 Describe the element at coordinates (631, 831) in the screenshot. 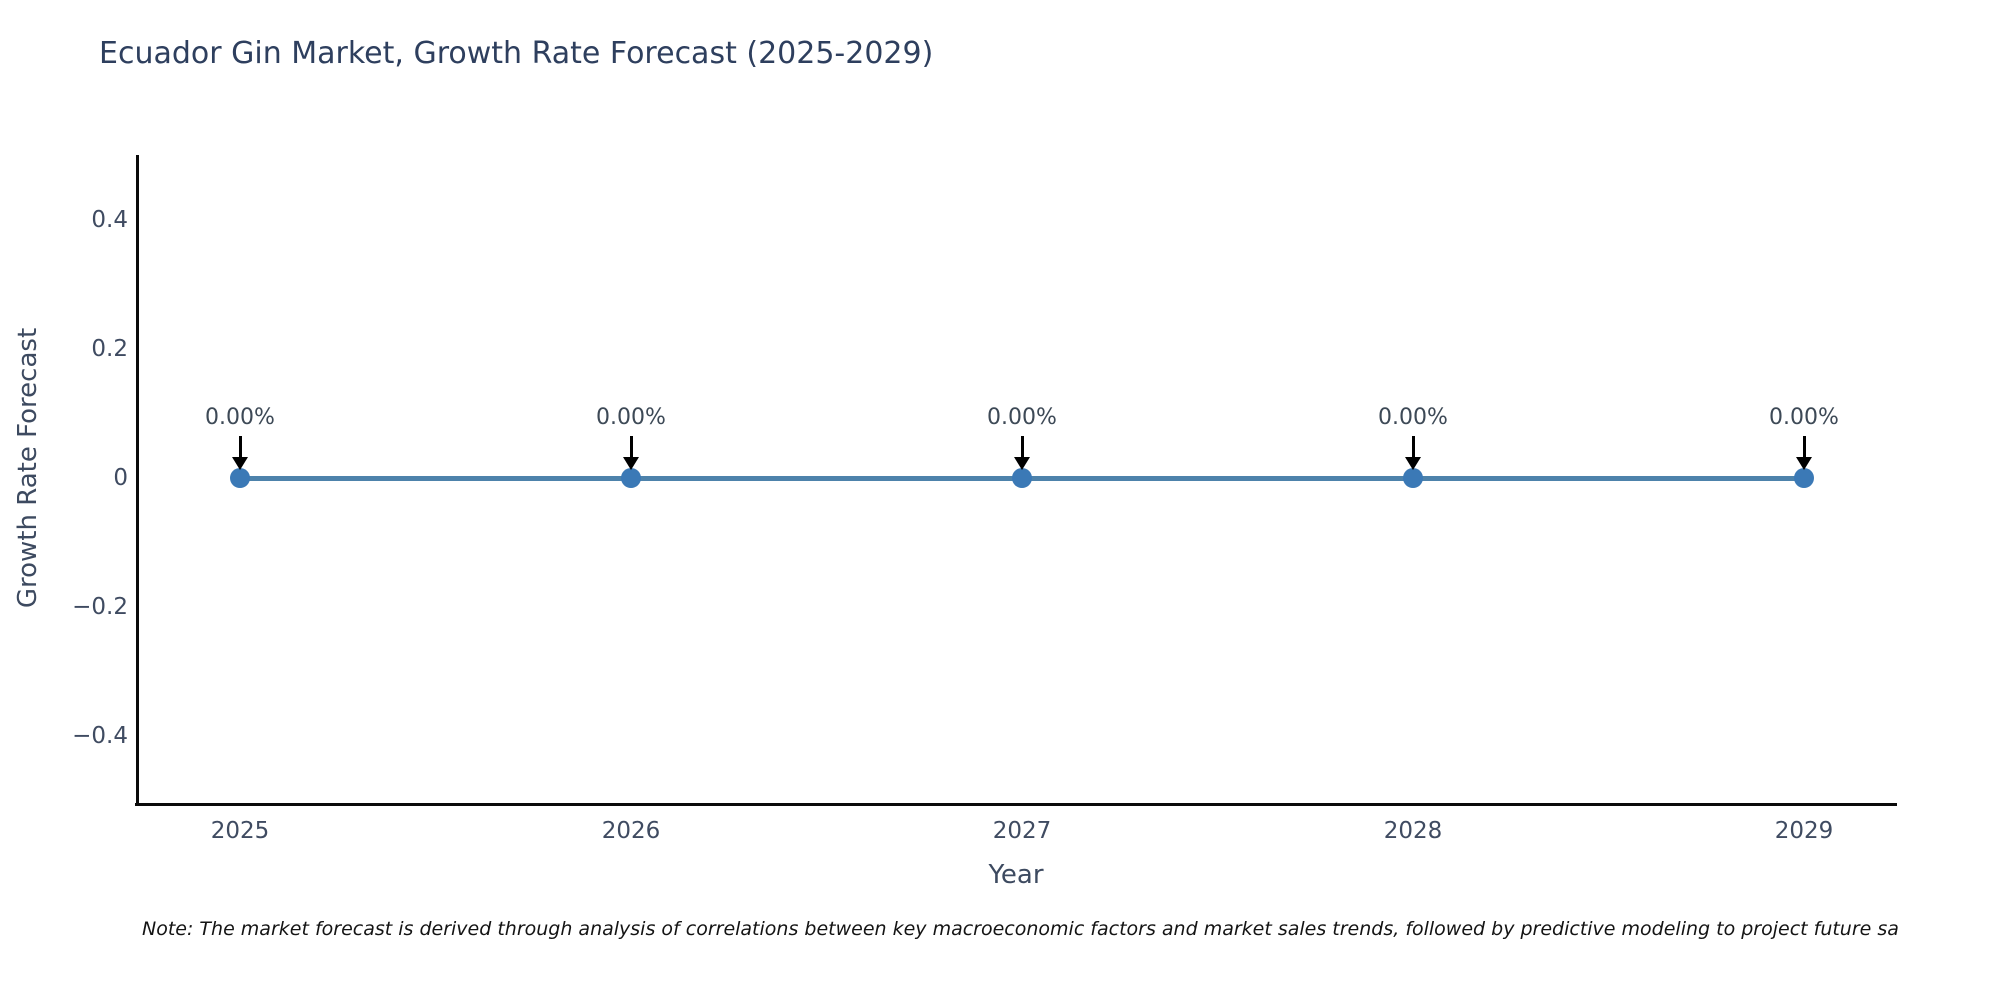

I see `x-tick-label: 2026` at that location.